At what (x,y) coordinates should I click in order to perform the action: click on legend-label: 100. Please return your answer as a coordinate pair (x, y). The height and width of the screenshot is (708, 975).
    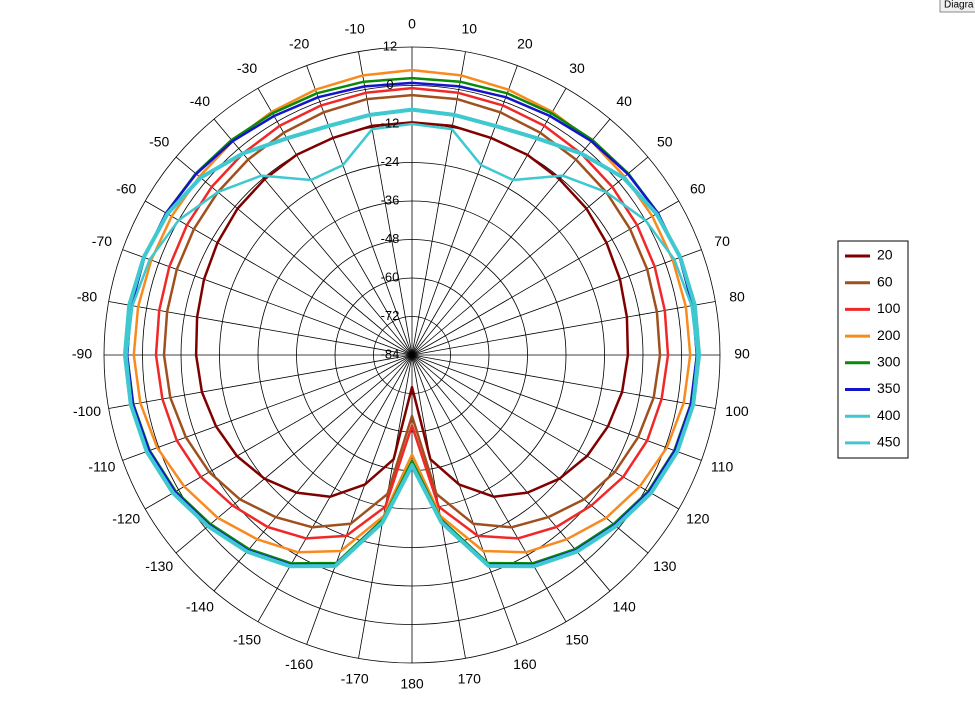
    Looking at the image, I should click on (889, 308).